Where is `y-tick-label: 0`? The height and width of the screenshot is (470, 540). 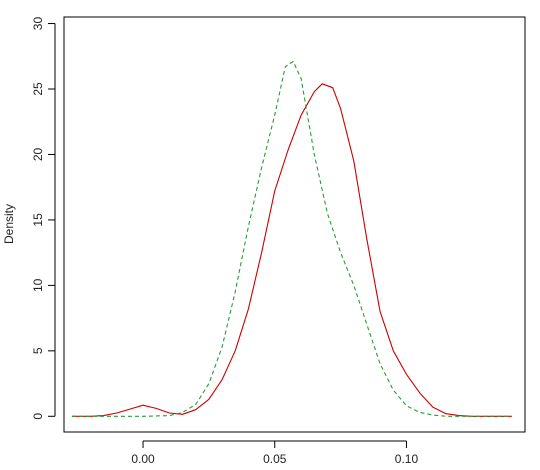 y-tick-label: 0 is located at coordinates (38, 416).